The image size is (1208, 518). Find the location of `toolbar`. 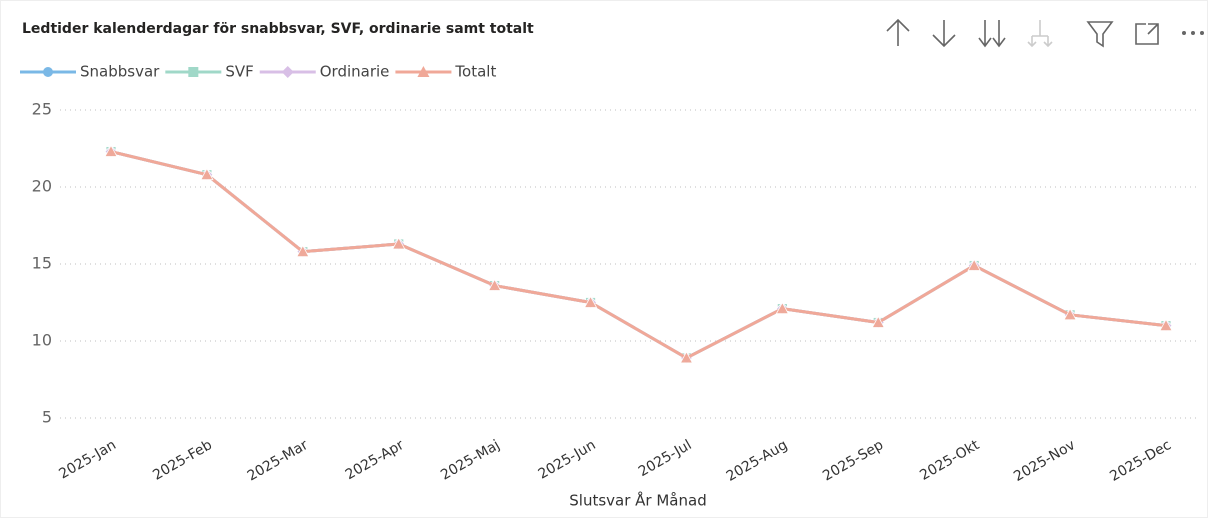

toolbar is located at coordinates (1045, 33).